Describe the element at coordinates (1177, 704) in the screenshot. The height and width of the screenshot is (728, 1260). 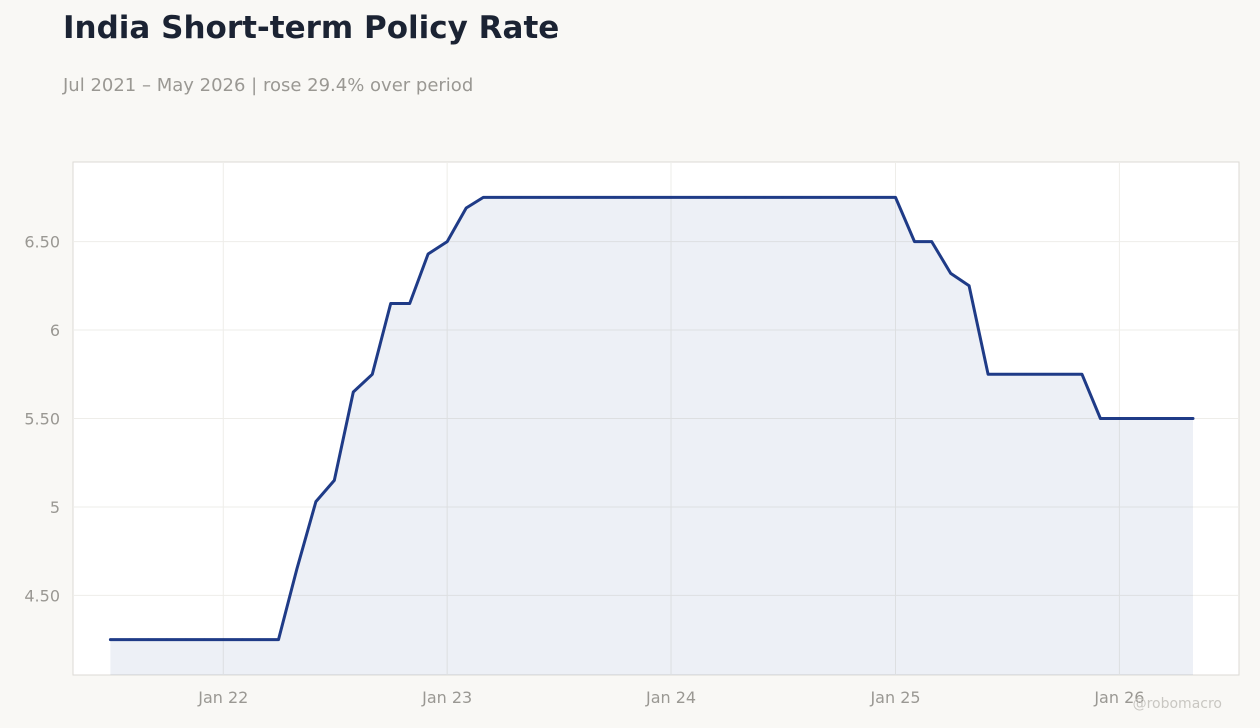
I see `watermark: @robomacro` at that location.